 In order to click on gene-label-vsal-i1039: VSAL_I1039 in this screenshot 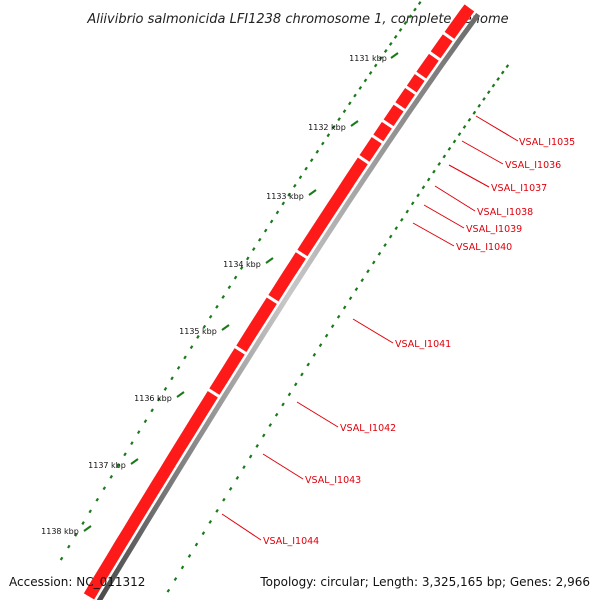, I will do `click(494, 229)`.